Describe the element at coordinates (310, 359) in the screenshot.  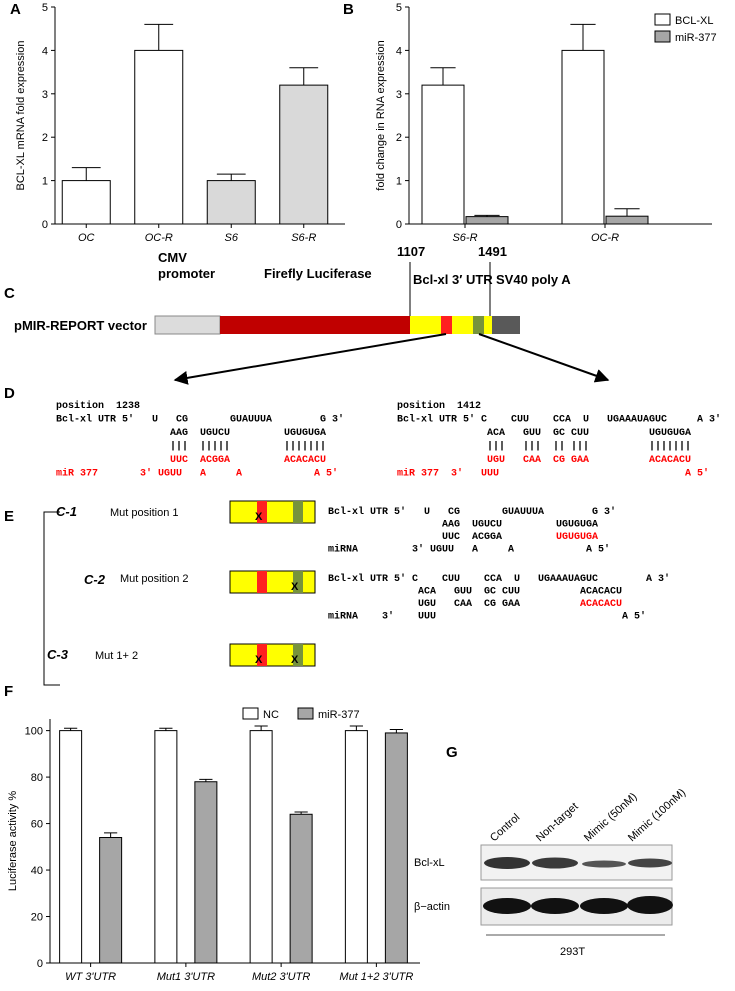
I see `arrow` at that location.